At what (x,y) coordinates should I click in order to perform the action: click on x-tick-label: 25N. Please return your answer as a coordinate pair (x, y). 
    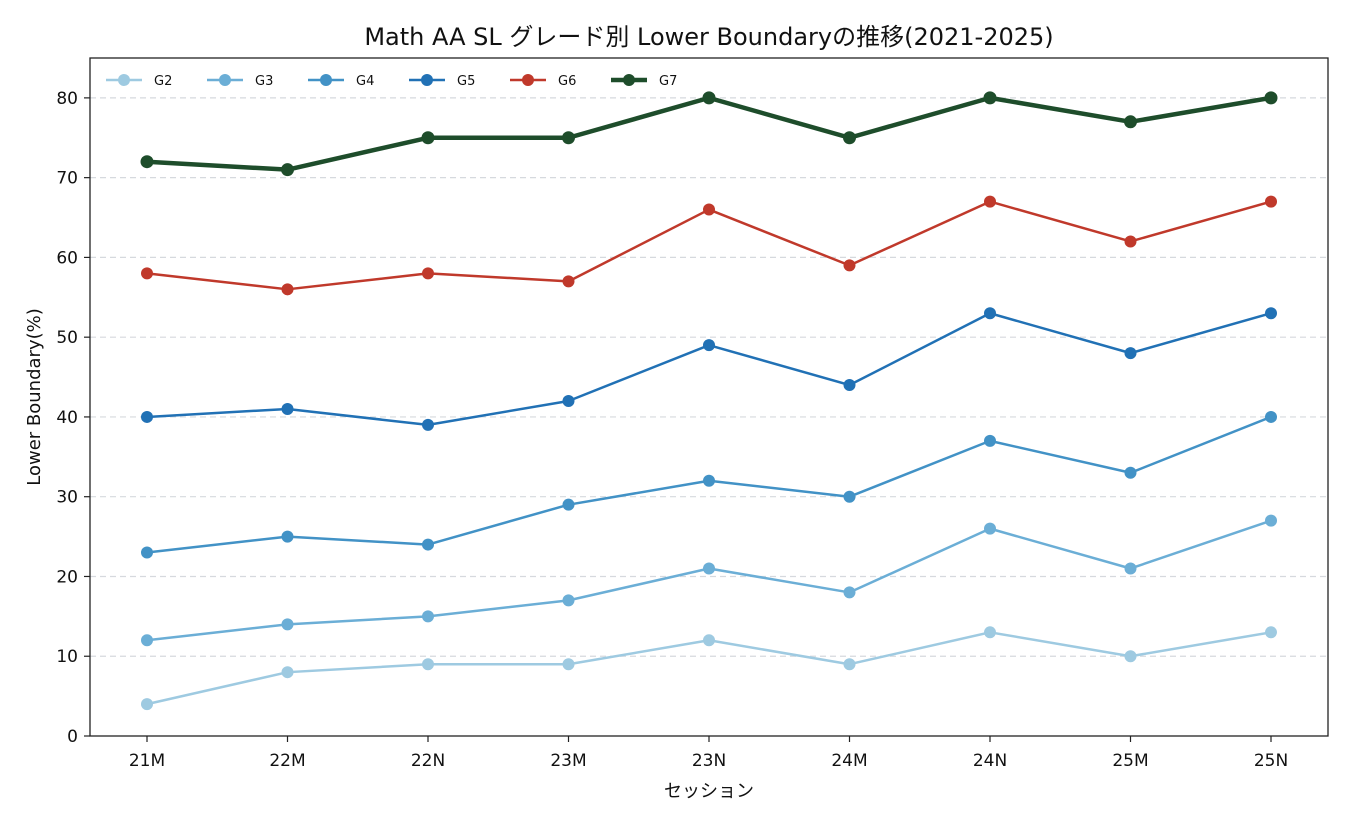
    Looking at the image, I should click on (1271, 761).